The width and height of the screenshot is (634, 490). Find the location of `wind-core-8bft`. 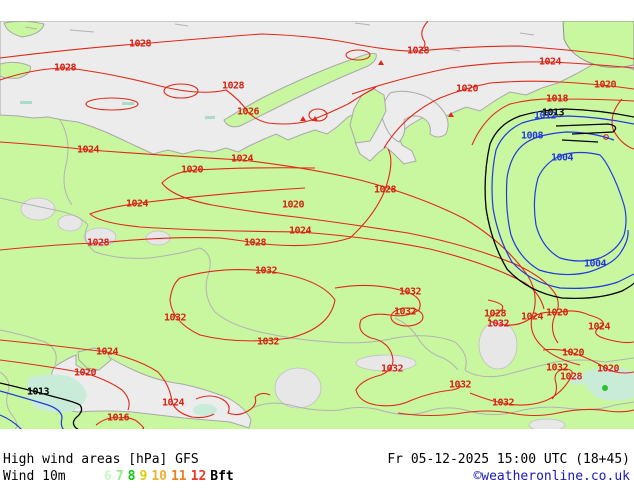

wind-core-8bft is located at coordinates (605, 388).